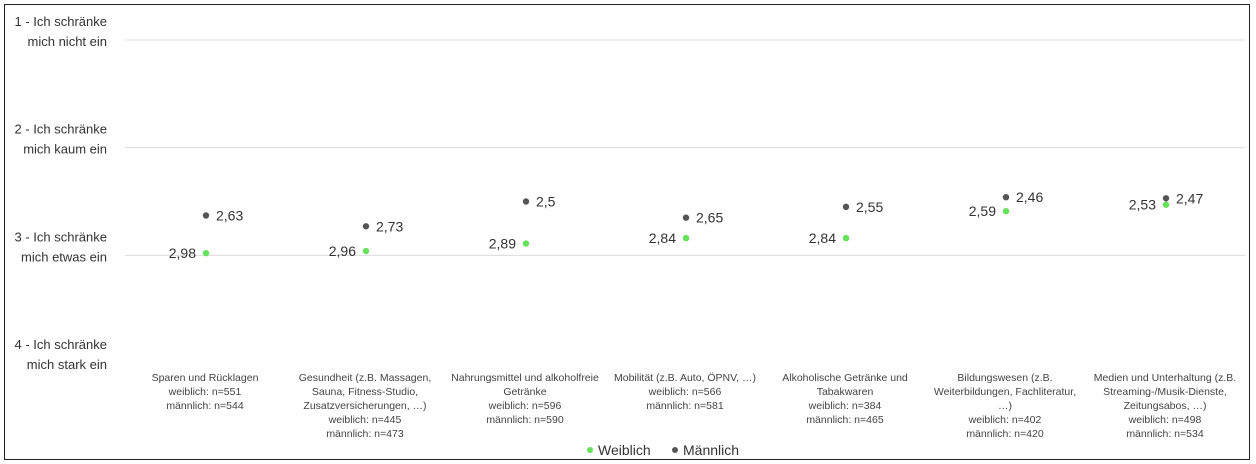  I want to click on data-label: 2,96, so click(342, 251).